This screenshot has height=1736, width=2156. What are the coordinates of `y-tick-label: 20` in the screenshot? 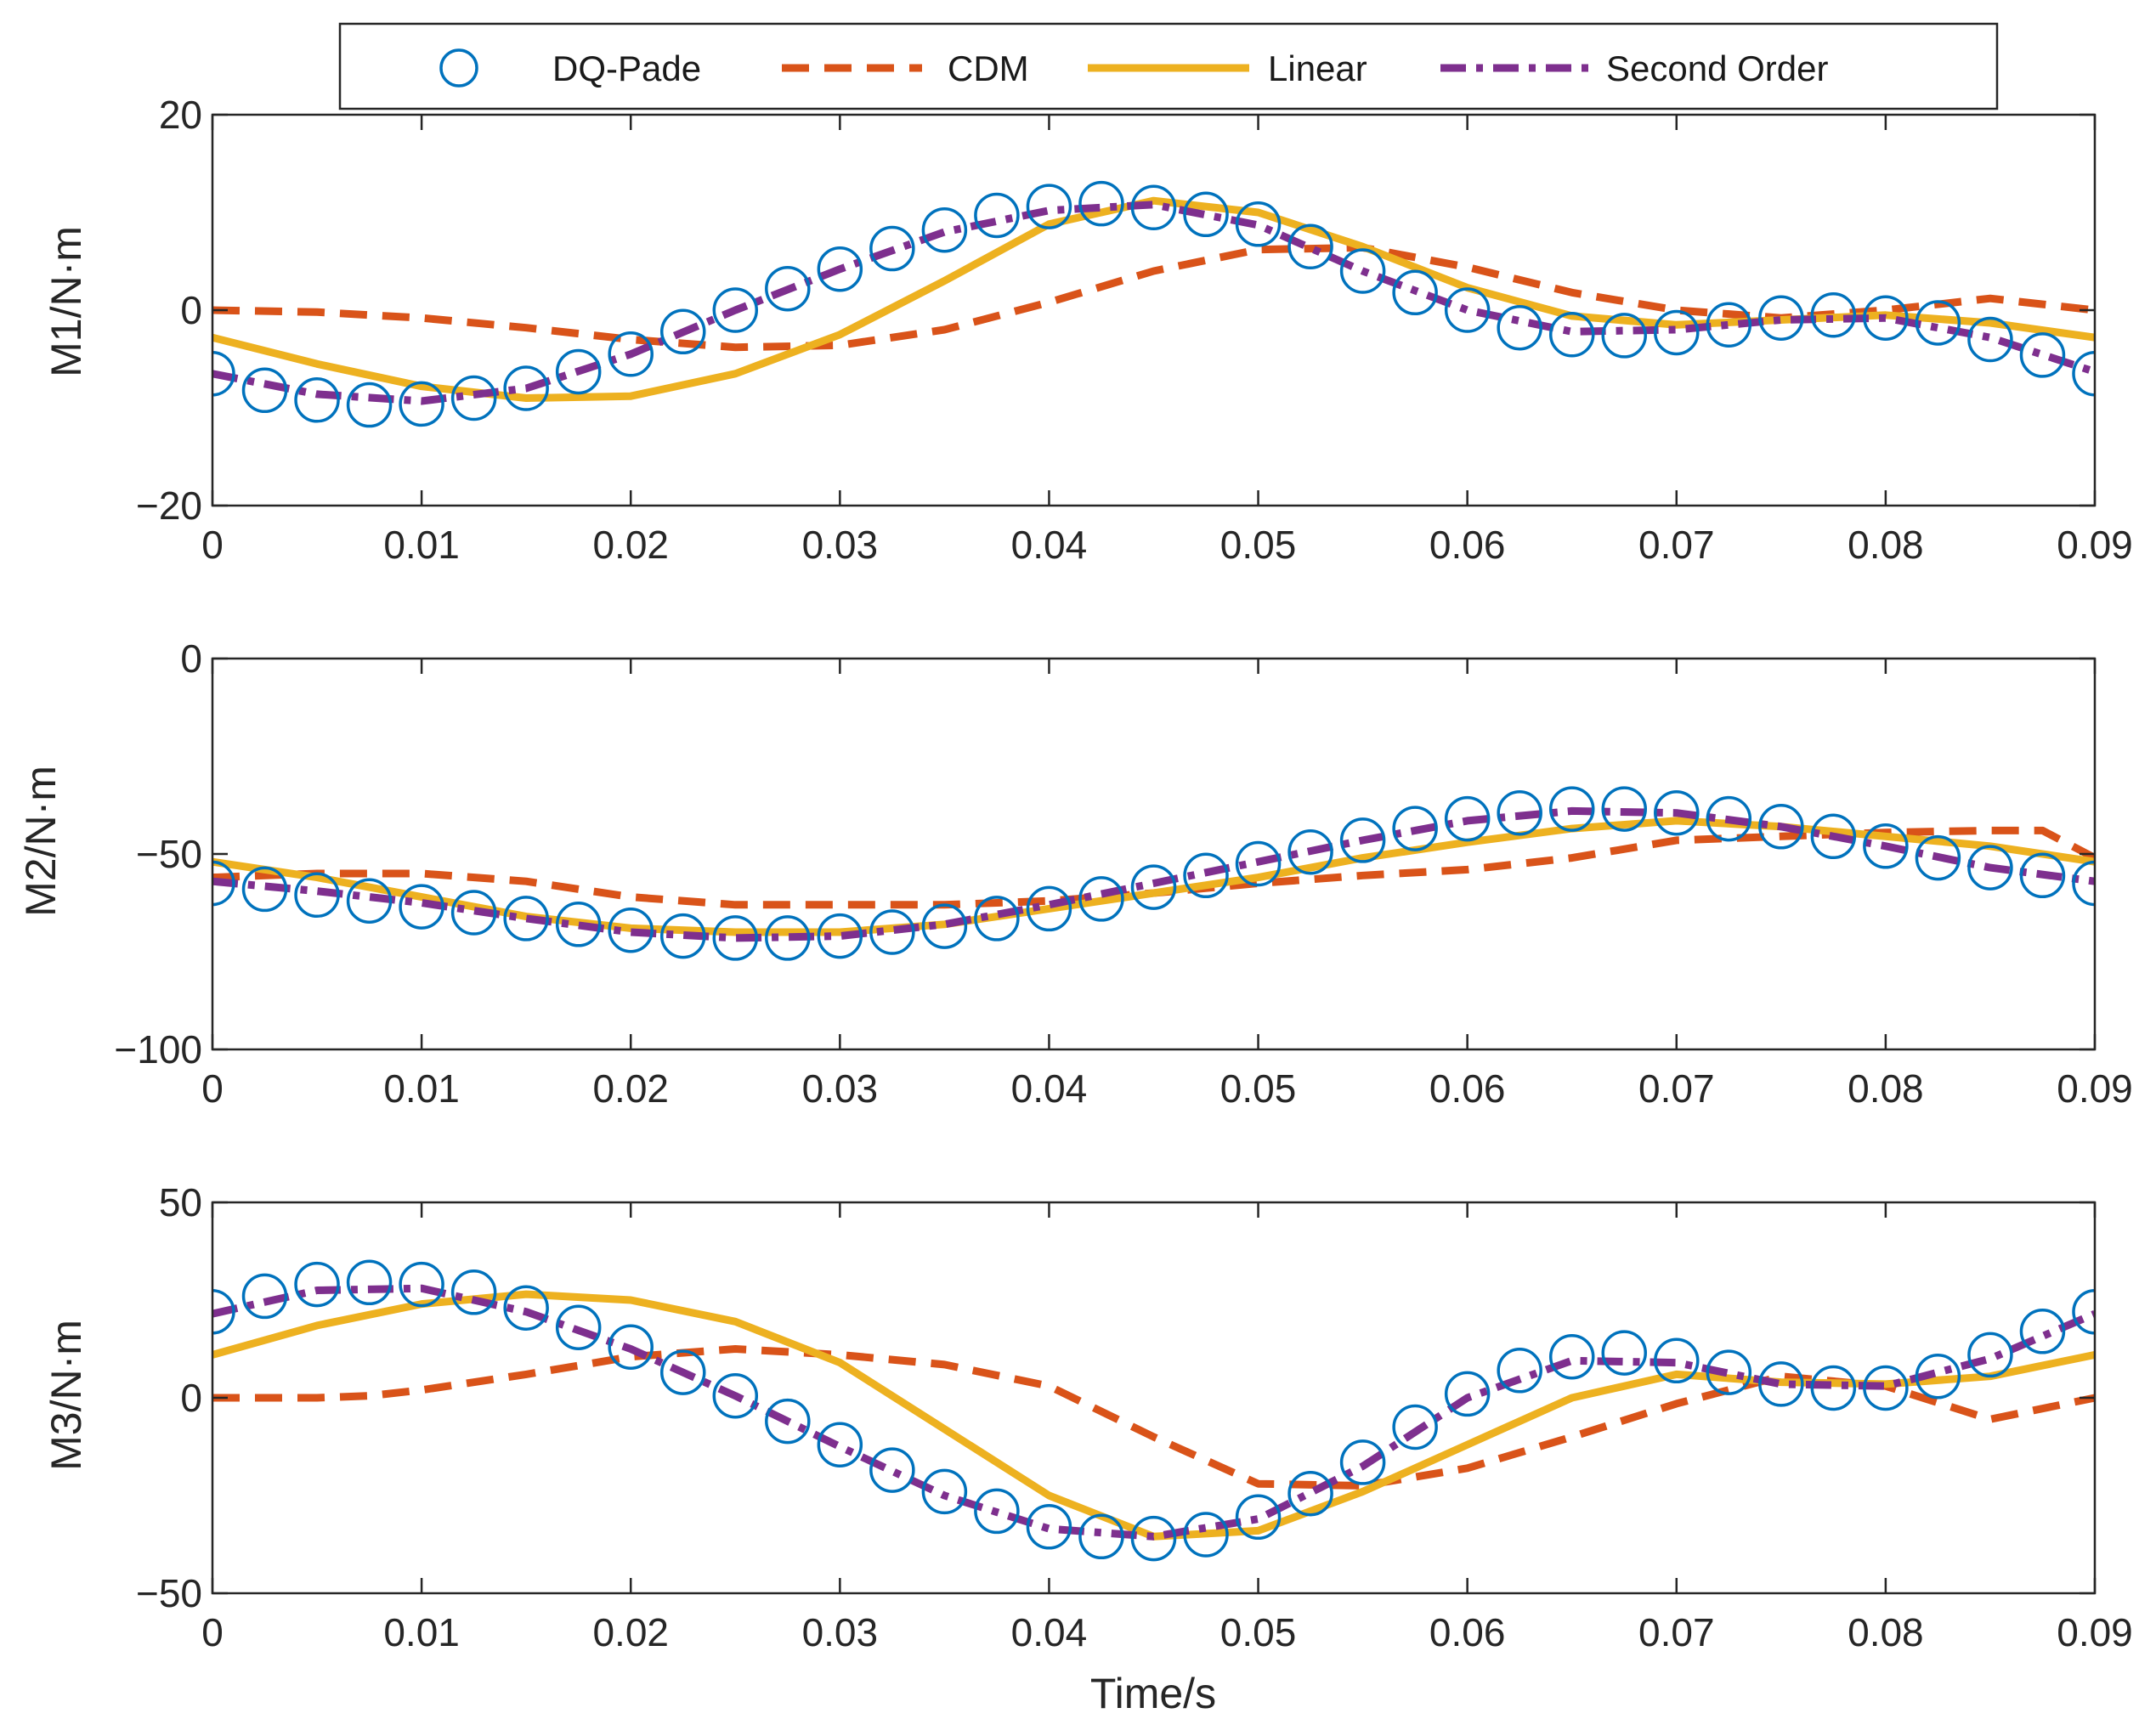 It's located at (181, 115).